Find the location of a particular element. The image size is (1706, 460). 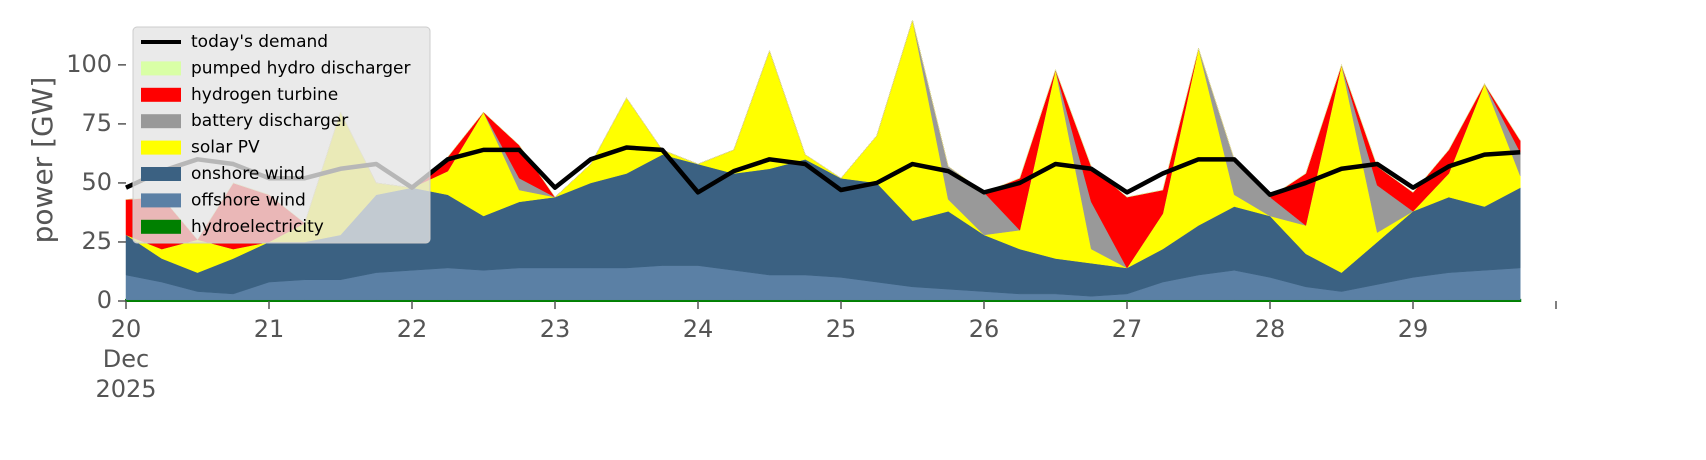

x-tick-label: 22 is located at coordinates (412, 329).